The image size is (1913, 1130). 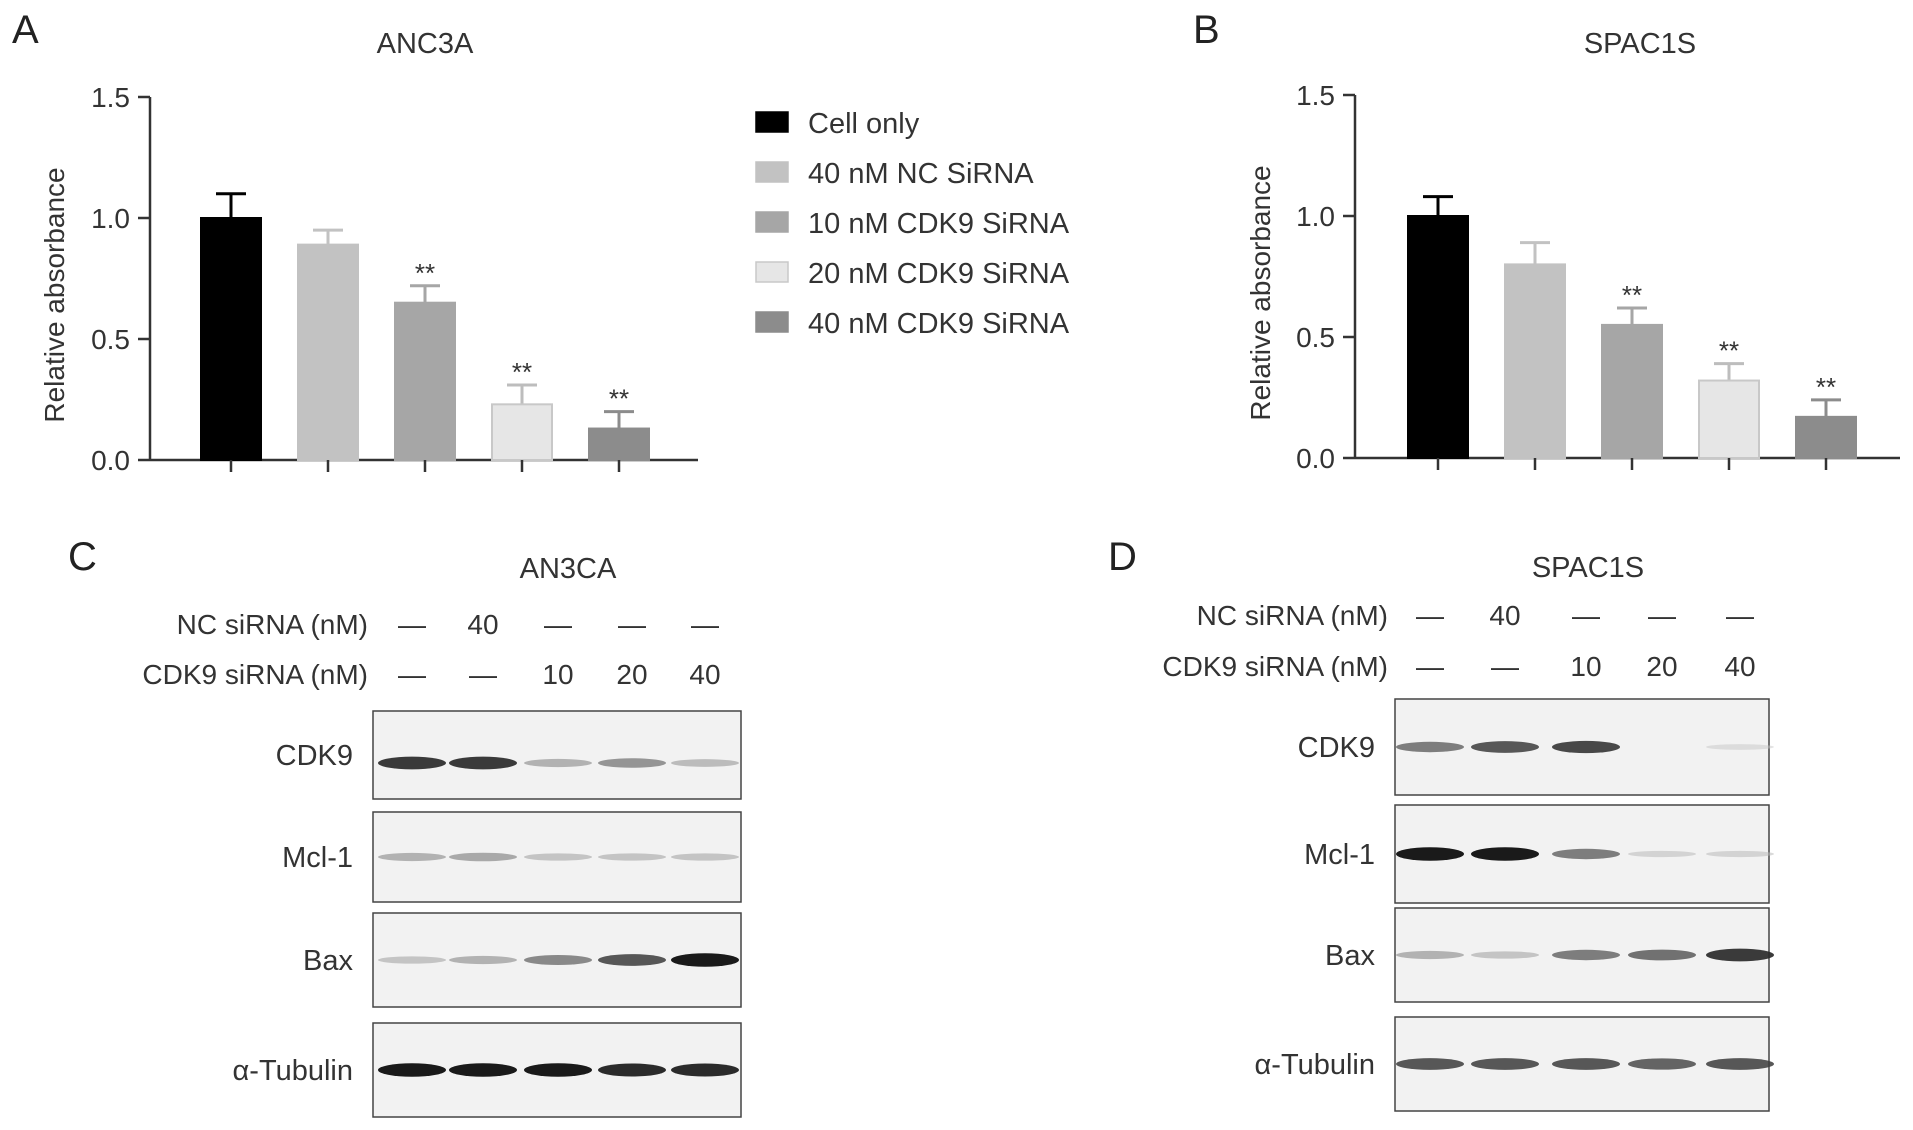 I want to click on panel-label-a: A, so click(x=25, y=30).